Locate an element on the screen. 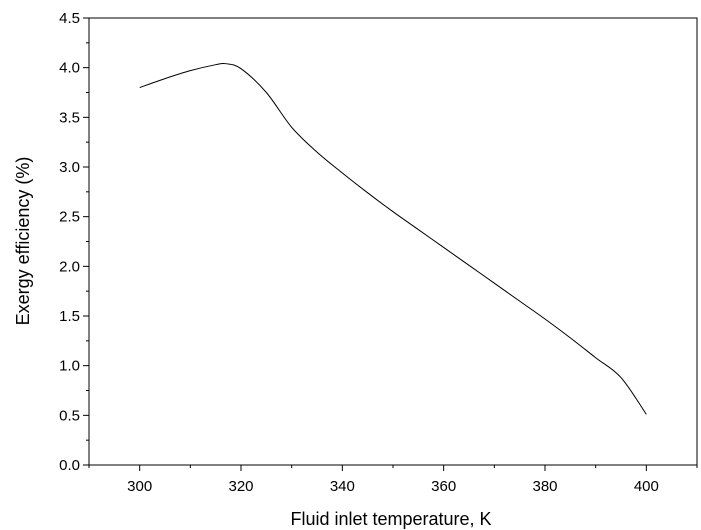 This screenshot has width=701, height=530. y-tick-label: 3.0 is located at coordinates (69, 167).